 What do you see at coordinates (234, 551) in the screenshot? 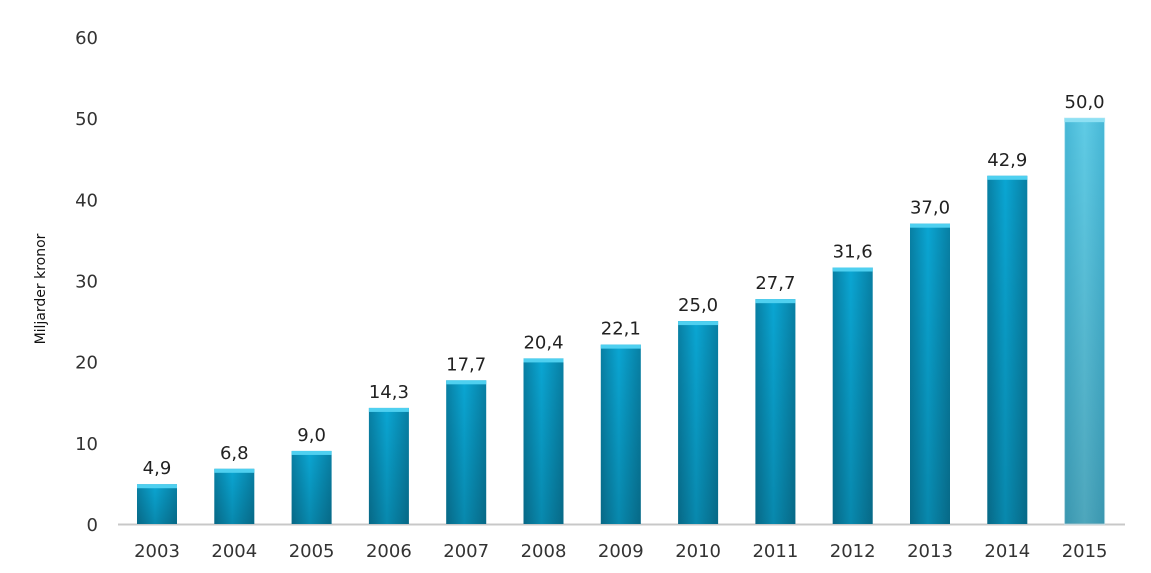
I see `x-tick-label-2004: 2004` at bounding box center [234, 551].